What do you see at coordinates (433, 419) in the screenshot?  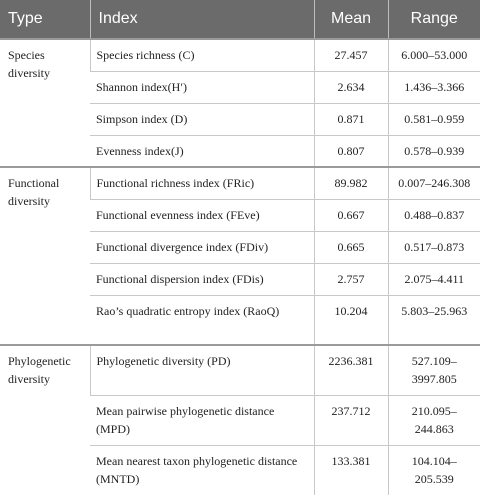 I see `range-cell: 210.095–244.863` at bounding box center [433, 419].